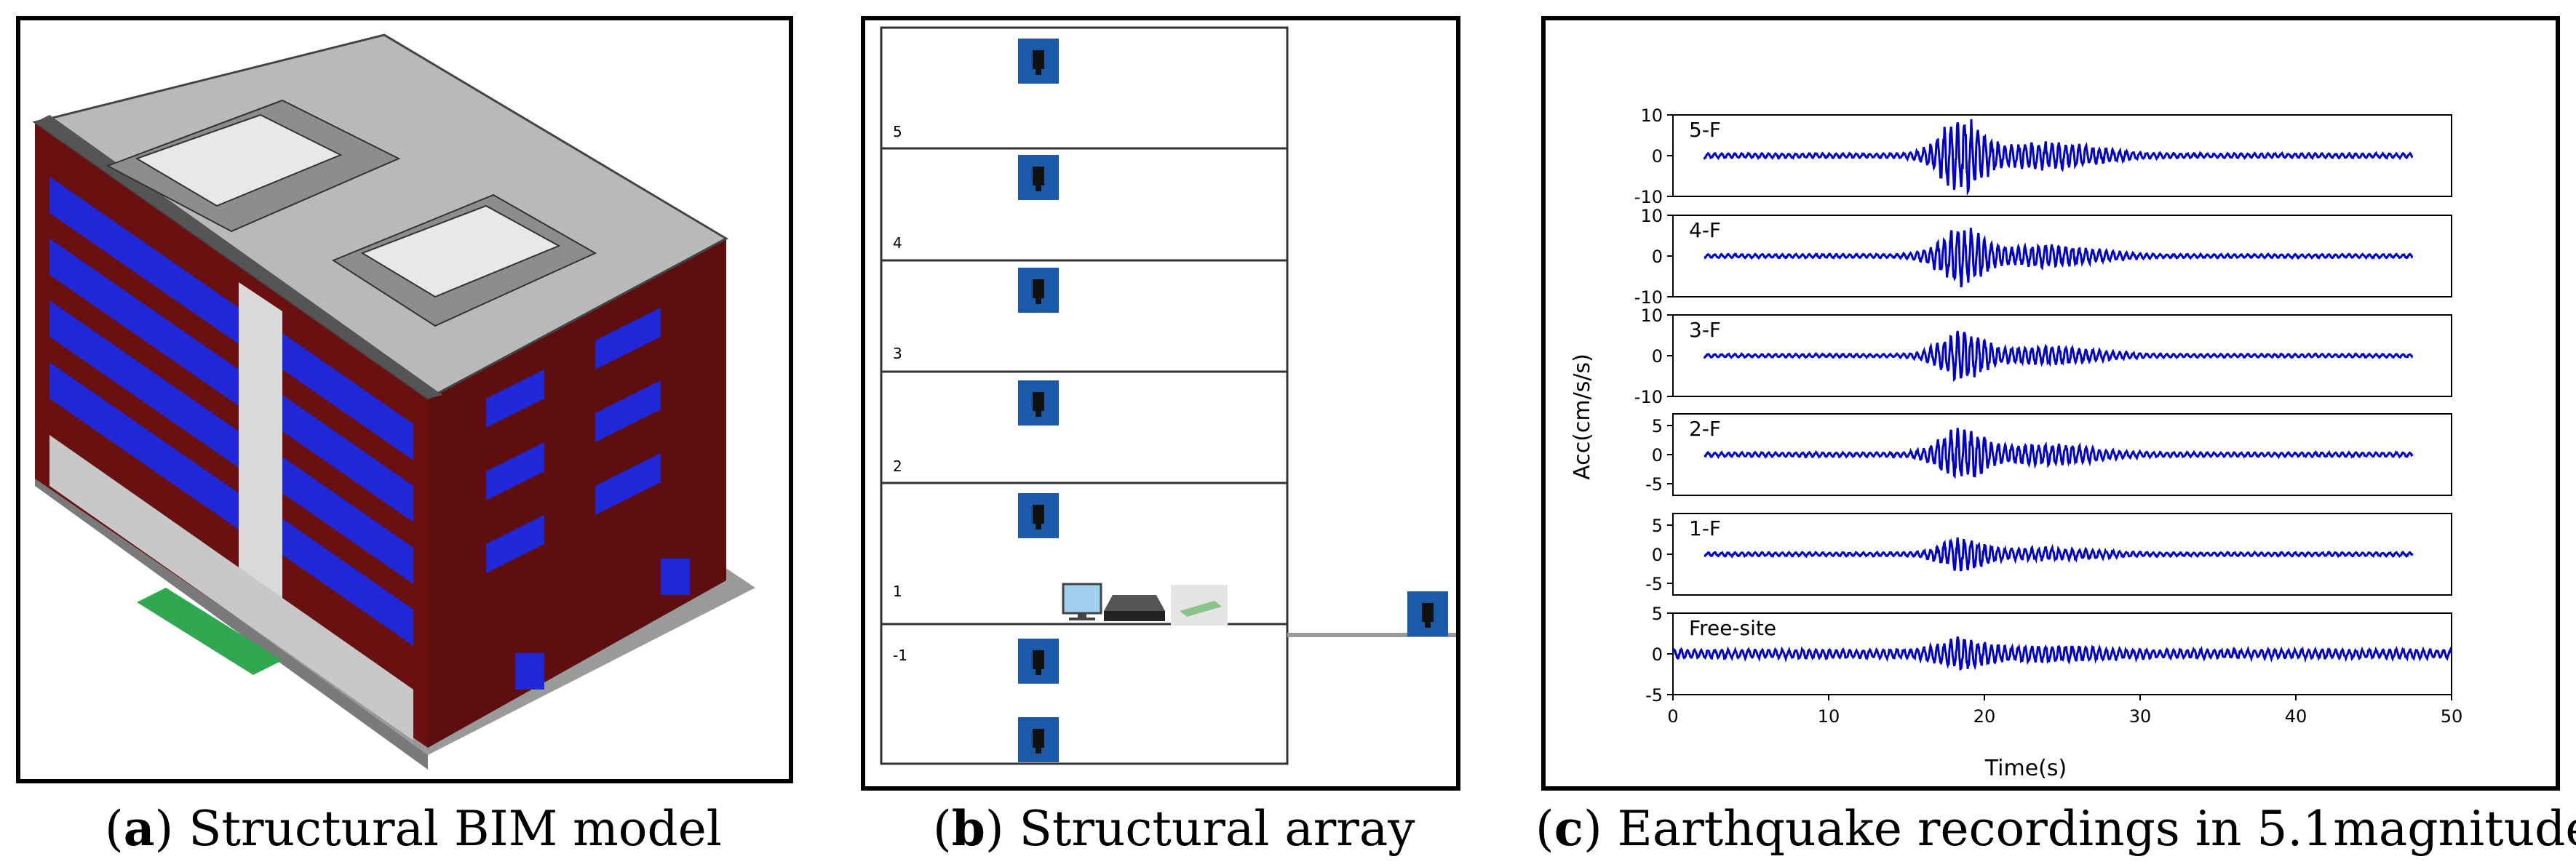 This screenshot has width=2576, height=867. I want to click on subplot: 5 0 -5 1-F, so click(2048, 554).